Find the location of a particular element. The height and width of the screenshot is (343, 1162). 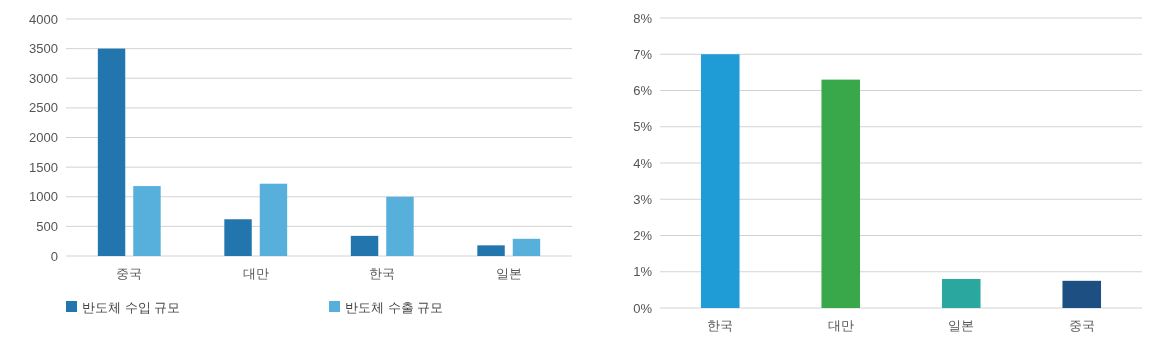

y-tick-label: 7% is located at coordinates (643, 54).